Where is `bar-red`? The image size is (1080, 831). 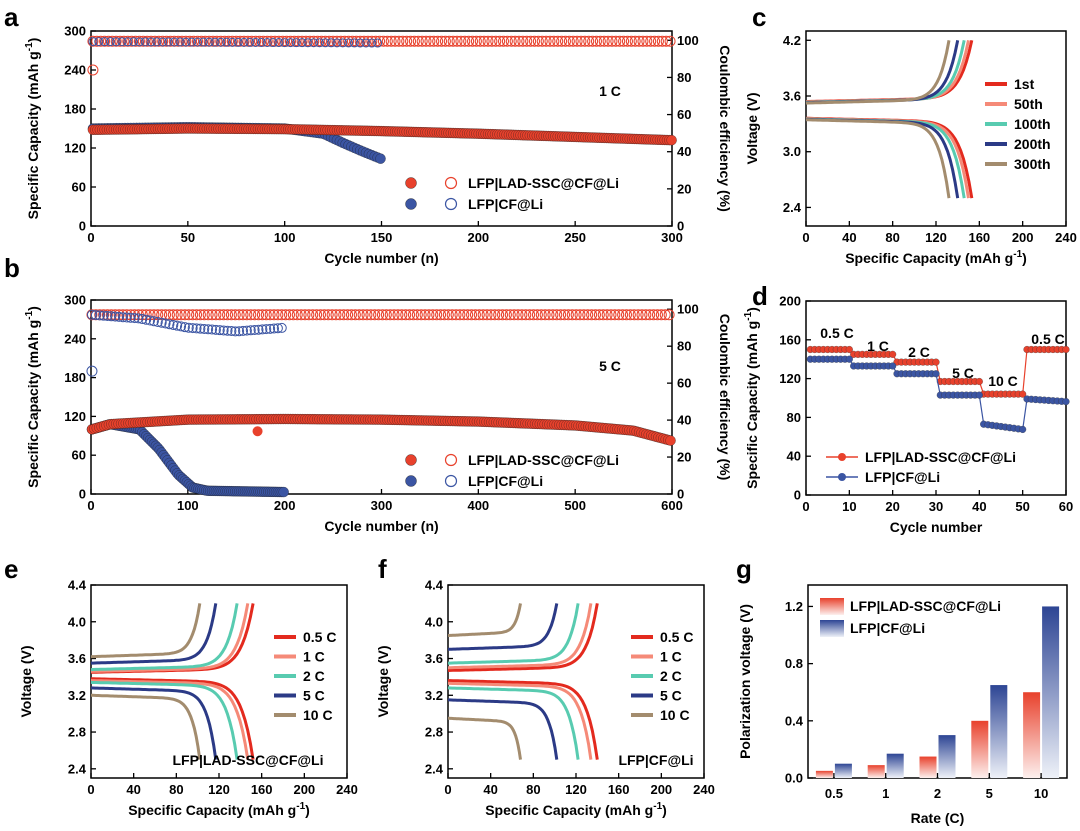 bar-red is located at coordinates (980, 749).